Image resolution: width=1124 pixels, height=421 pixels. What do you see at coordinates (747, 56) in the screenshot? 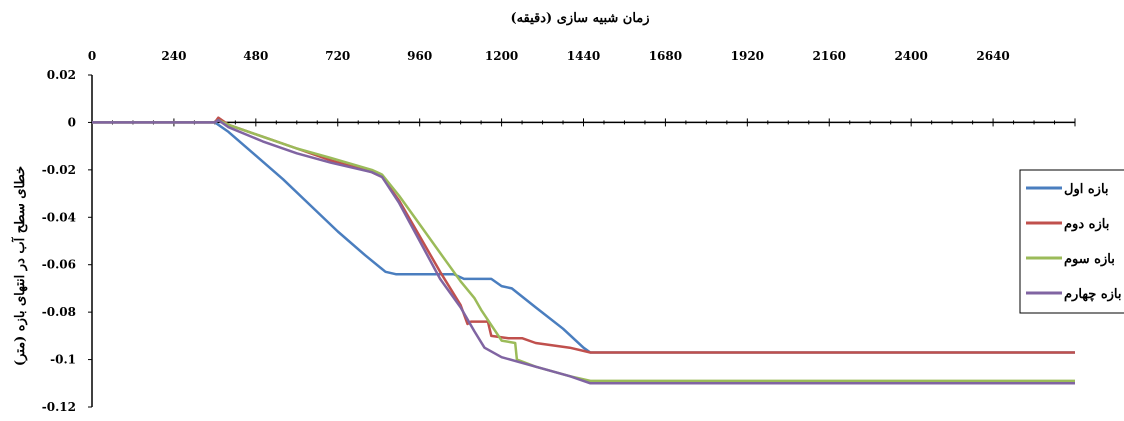
I see `x-tick-label: 1920` at bounding box center [747, 56].